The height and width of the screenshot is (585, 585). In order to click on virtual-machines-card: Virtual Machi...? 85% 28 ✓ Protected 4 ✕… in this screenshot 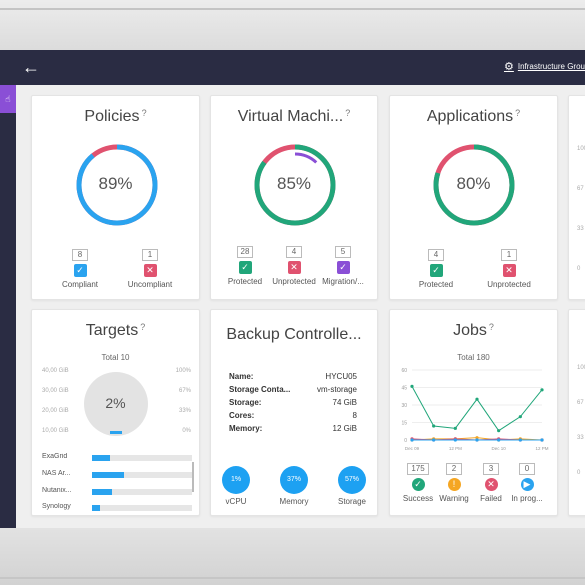, I will do `click(294, 197)`.